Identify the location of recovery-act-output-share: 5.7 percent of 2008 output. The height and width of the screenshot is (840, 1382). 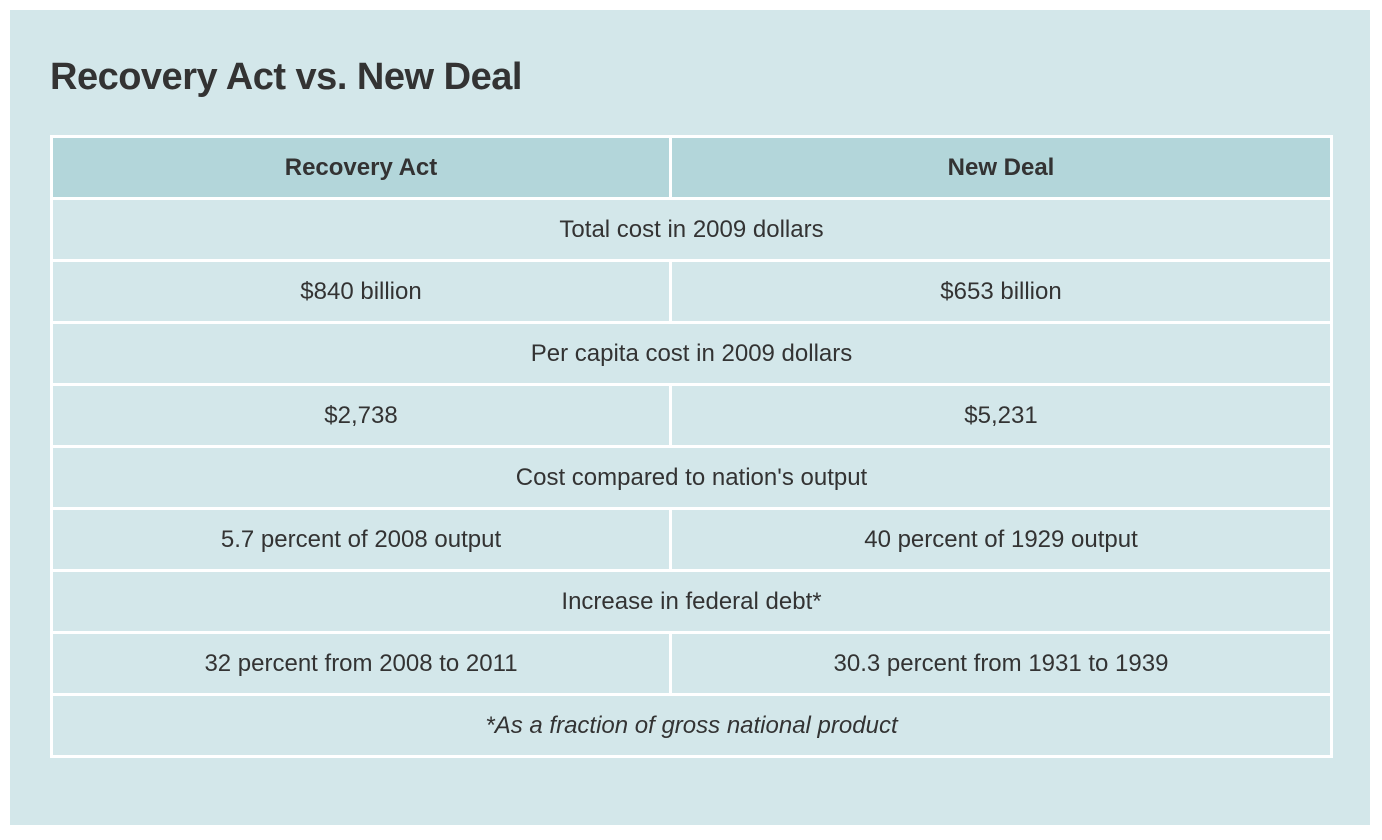
(361, 539).